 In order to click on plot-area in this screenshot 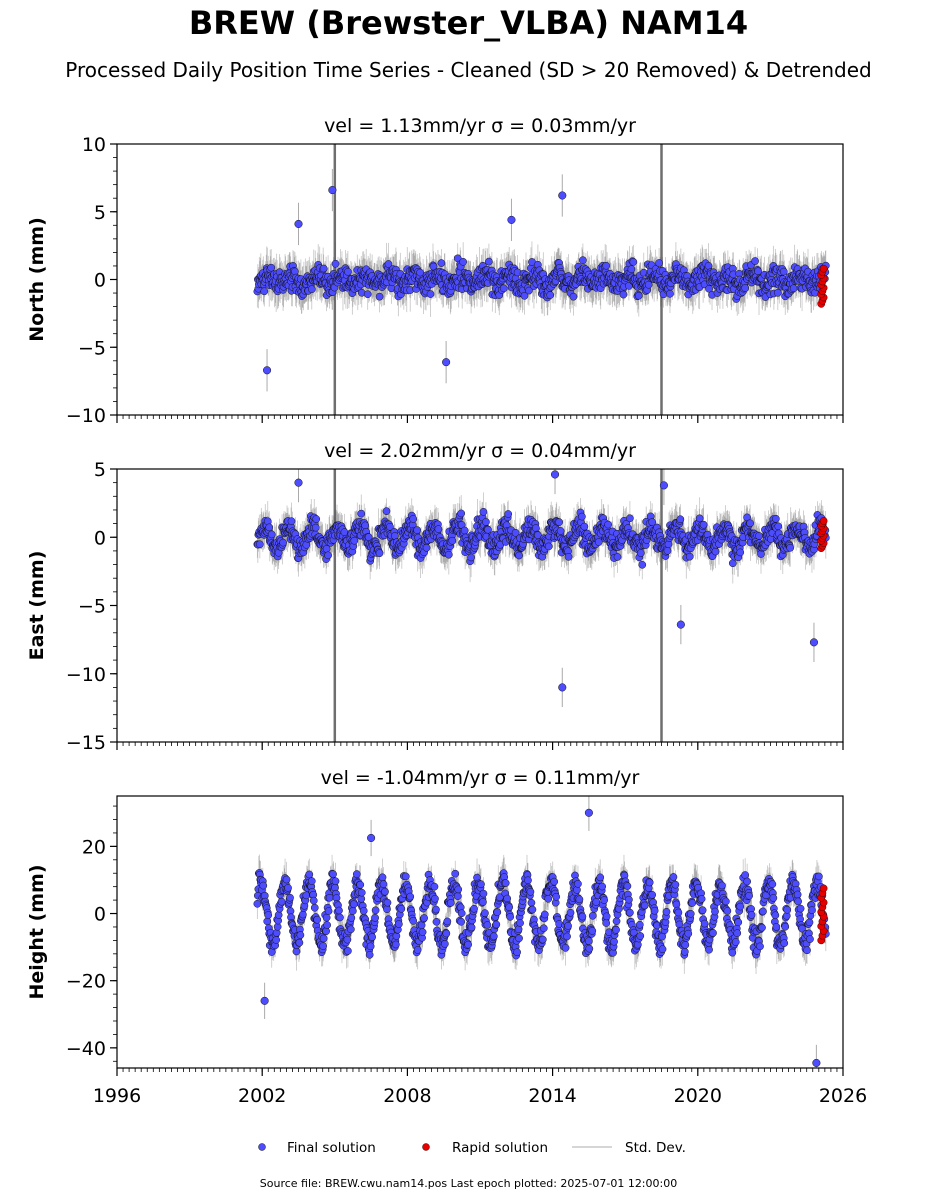, I will do `click(541, 605)`.